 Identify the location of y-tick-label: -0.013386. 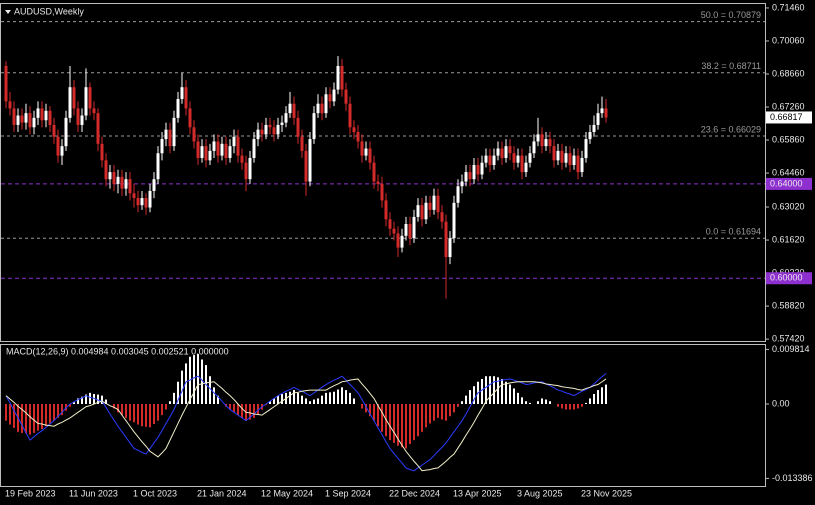
(792, 478).